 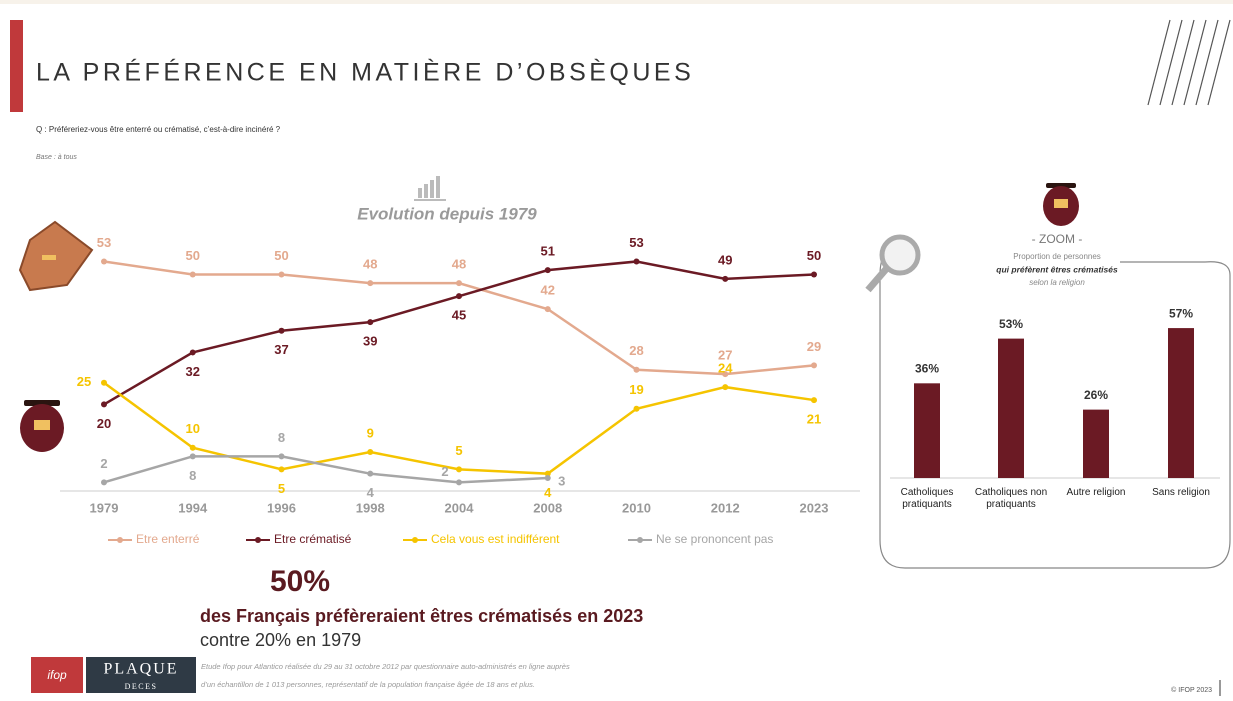 What do you see at coordinates (141, 686) in the screenshot?
I see `deces-logo-text: DECES` at bounding box center [141, 686].